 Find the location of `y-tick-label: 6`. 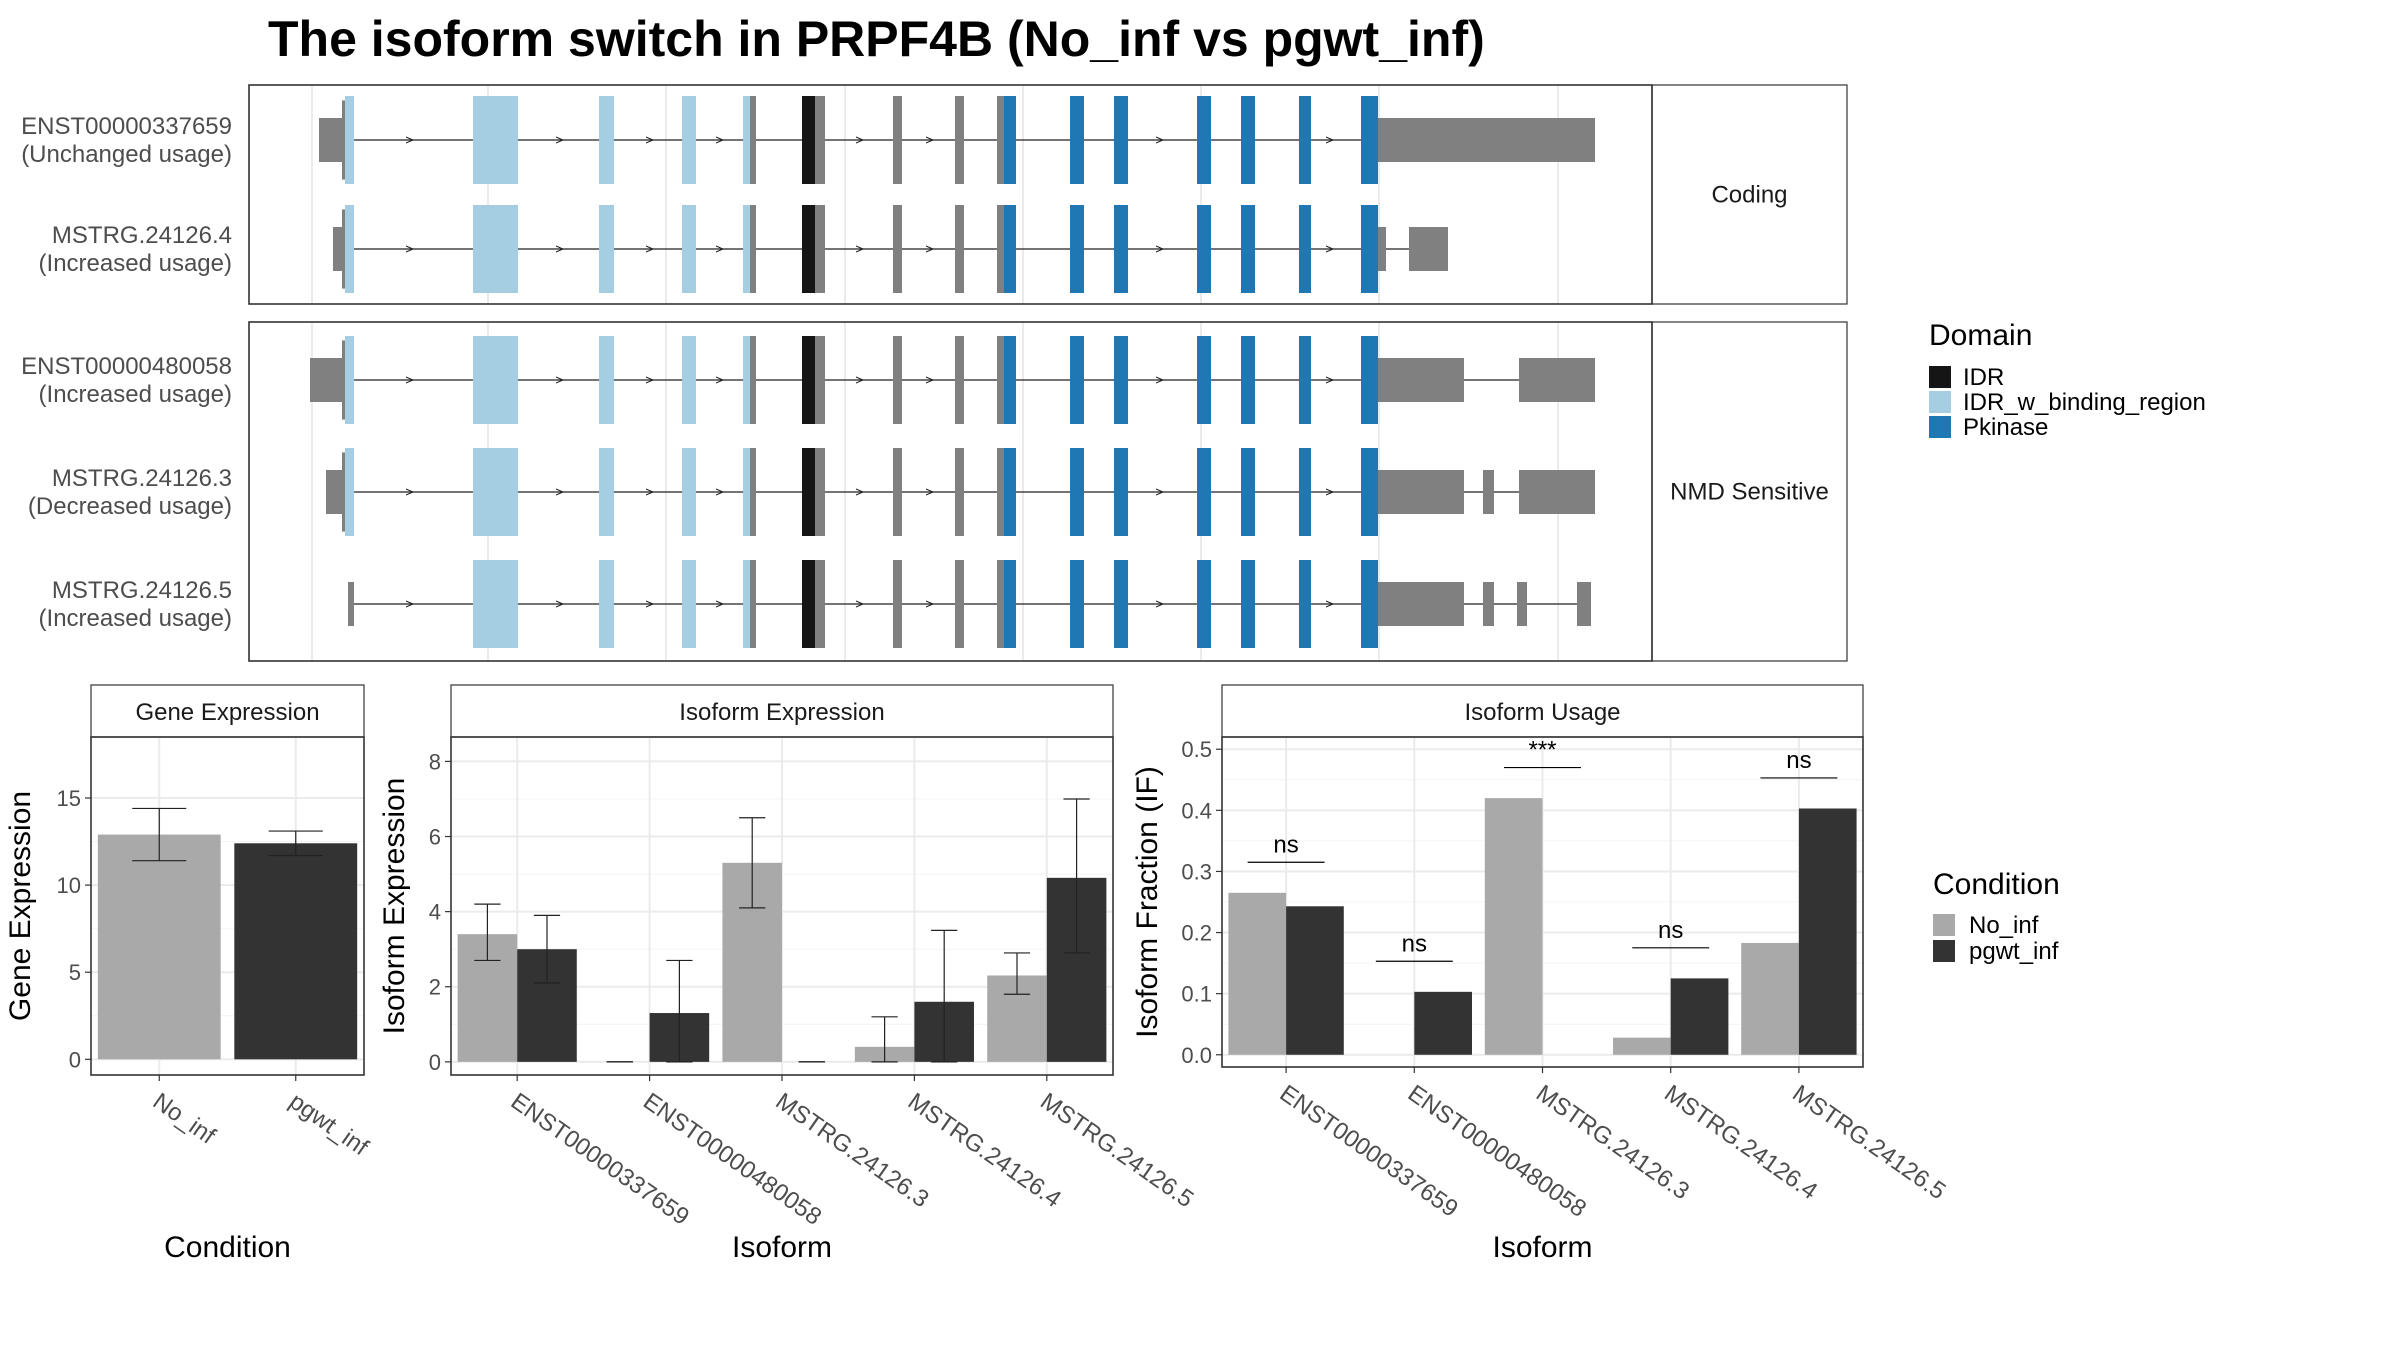

y-tick-label: 6 is located at coordinates (435, 837).